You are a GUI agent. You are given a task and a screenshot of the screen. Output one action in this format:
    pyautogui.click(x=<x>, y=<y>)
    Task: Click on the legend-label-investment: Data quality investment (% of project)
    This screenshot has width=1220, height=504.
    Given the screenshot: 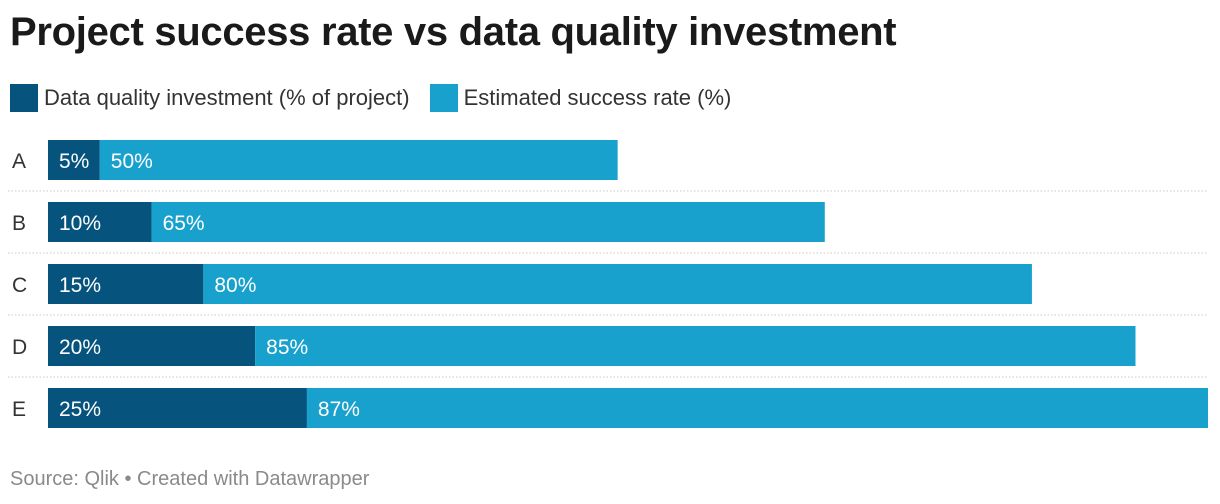 What is the action you would take?
    pyautogui.click(x=227, y=97)
    